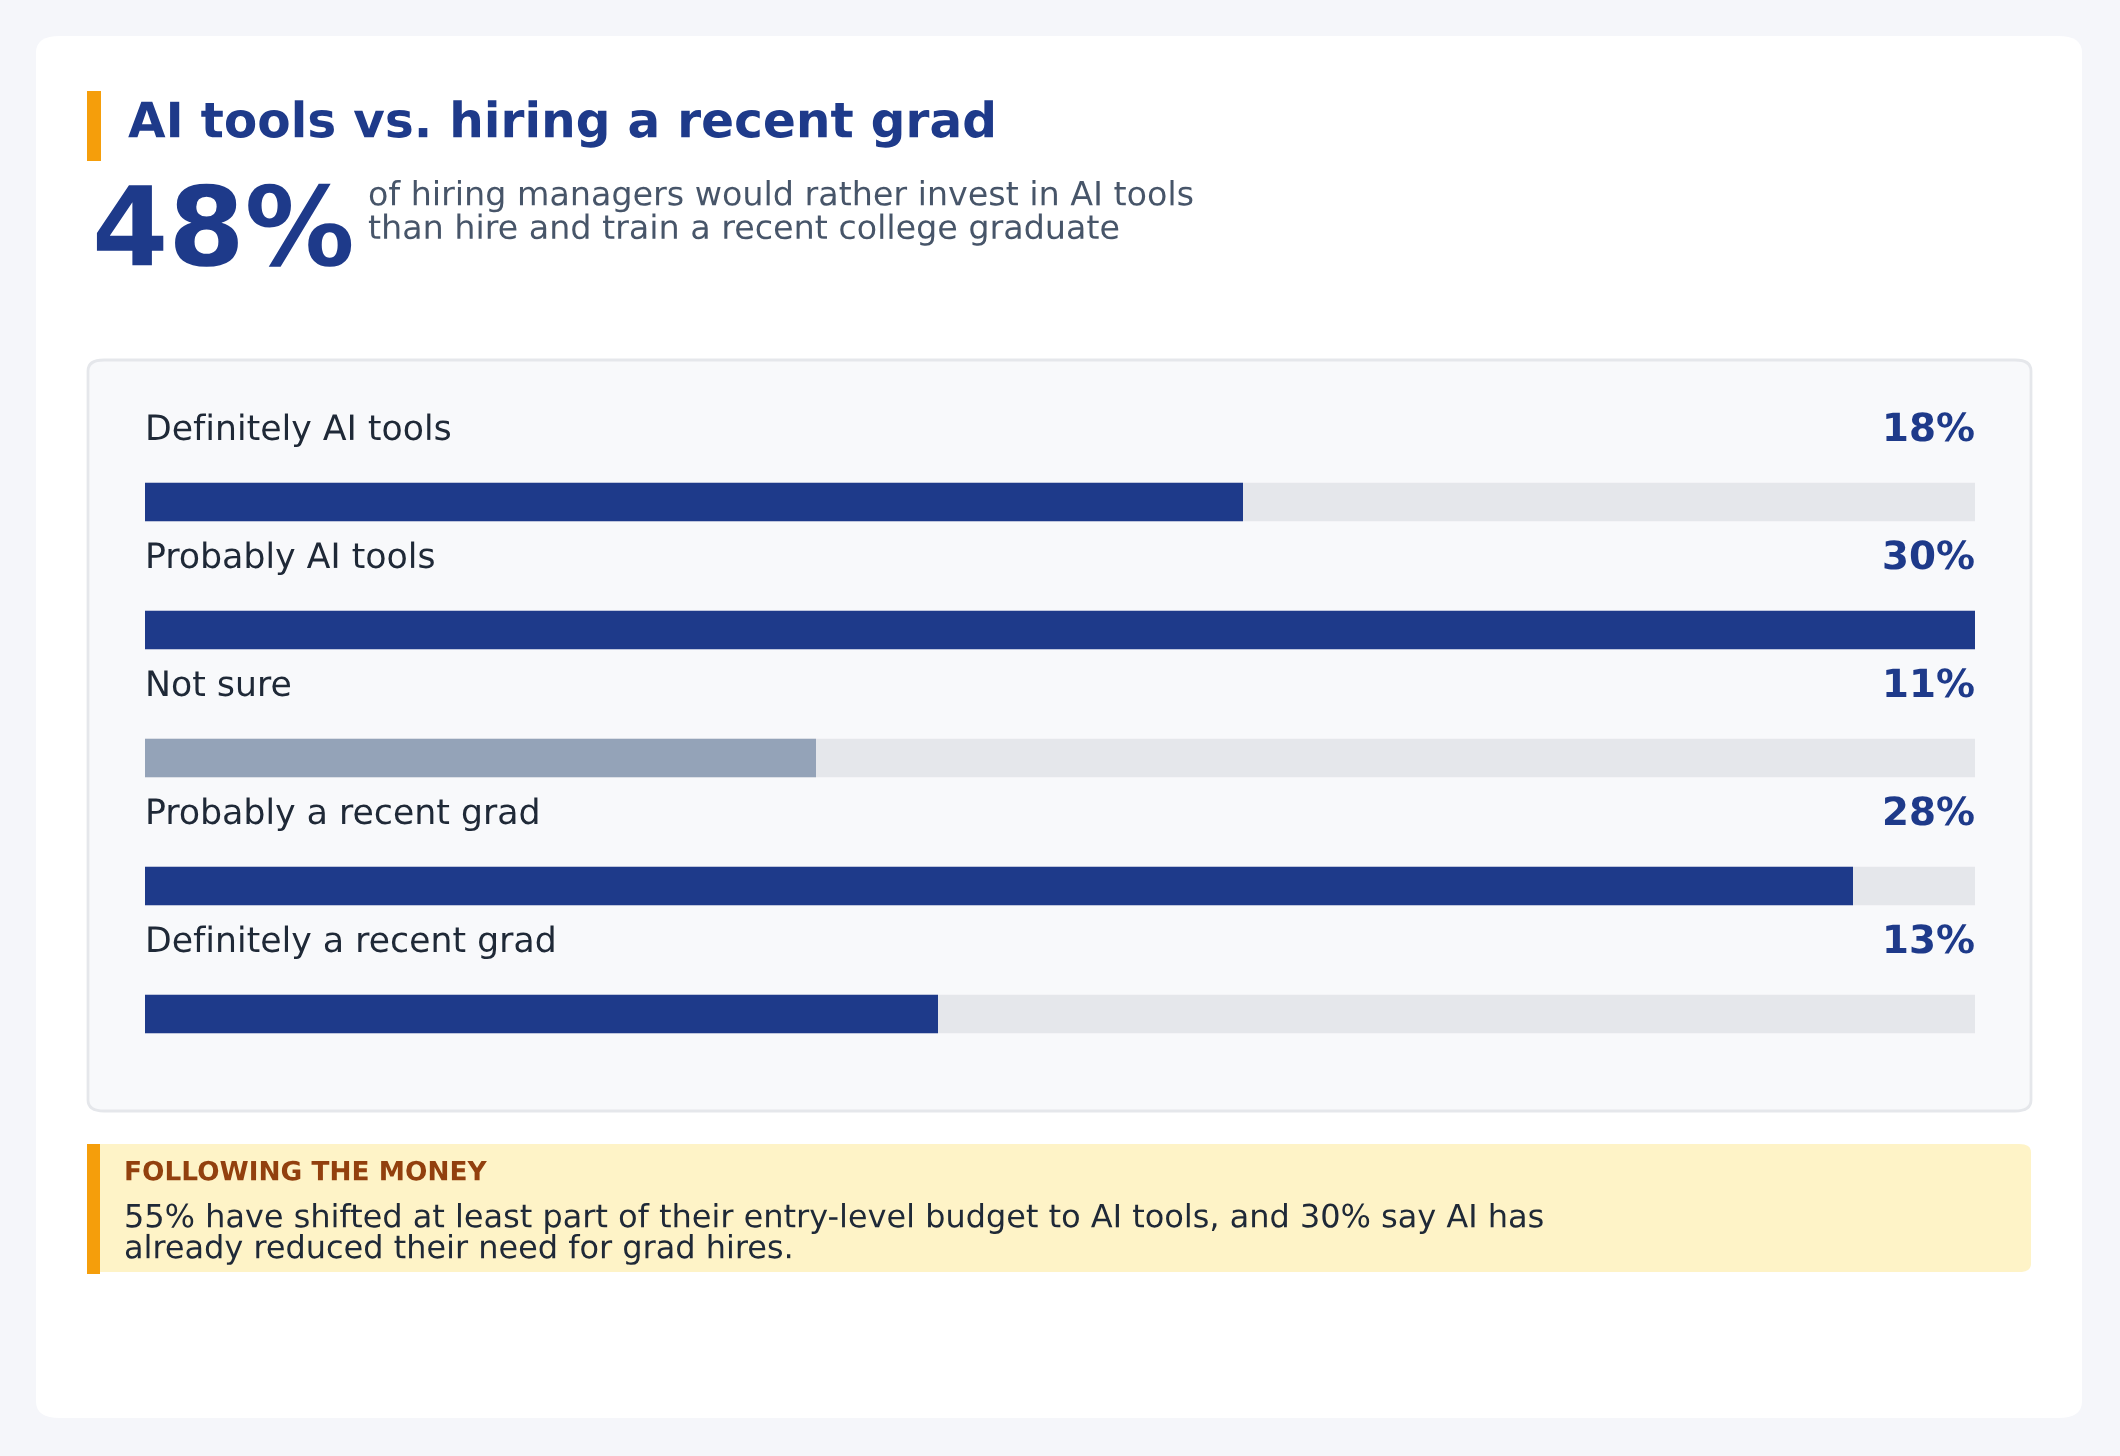 The width and height of the screenshot is (2120, 1456). What do you see at coordinates (1930, 683) in the screenshot?
I see `data-label: 11%` at bounding box center [1930, 683].